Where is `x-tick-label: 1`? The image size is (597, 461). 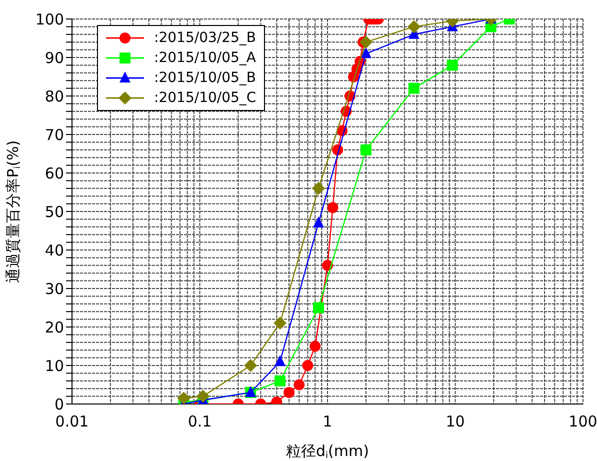 x-tick-label: 1 is located at coordinates (327, 421).